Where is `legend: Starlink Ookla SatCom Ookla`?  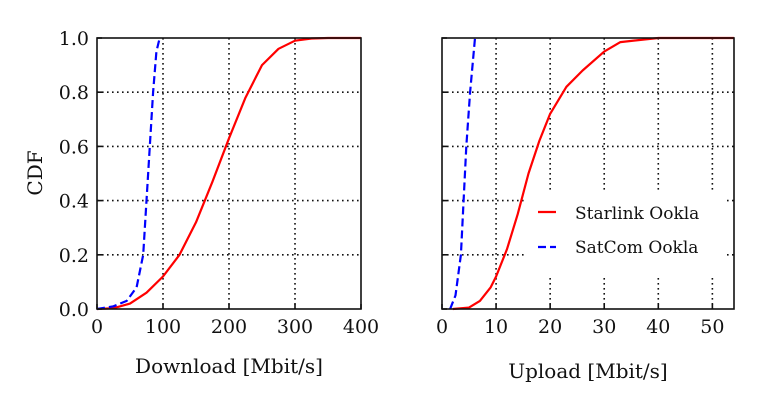 legend: Starlink Ookla SatCom Ookla is located at coordinates (627, 235).